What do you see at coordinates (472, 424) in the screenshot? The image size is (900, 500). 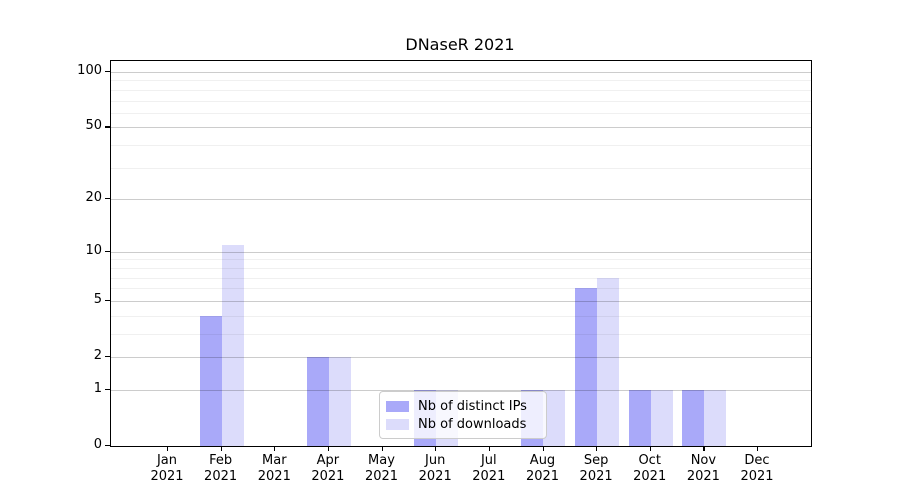 I see `legend-label-downloads: Nb of downloads` at bounding box center [472, 424].